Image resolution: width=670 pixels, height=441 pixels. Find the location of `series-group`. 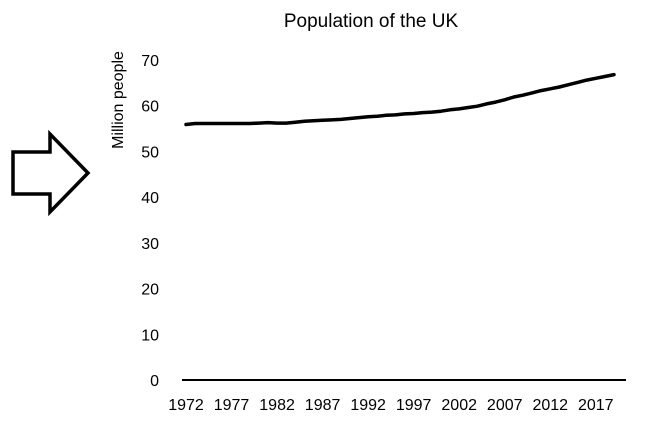

series-group is located at coordinates (400, 99).